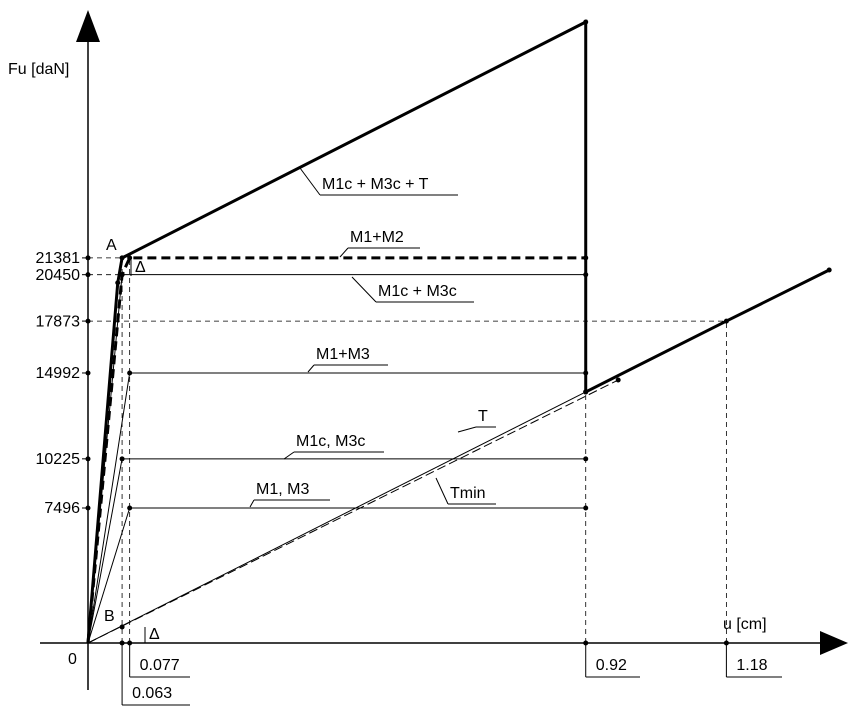 The height and width of the screenshot is (710, 854). What do you see at coordinates (377, 237) in the screenshot?
I see `series-label: M1+M2` at bounding box center [377, 237].